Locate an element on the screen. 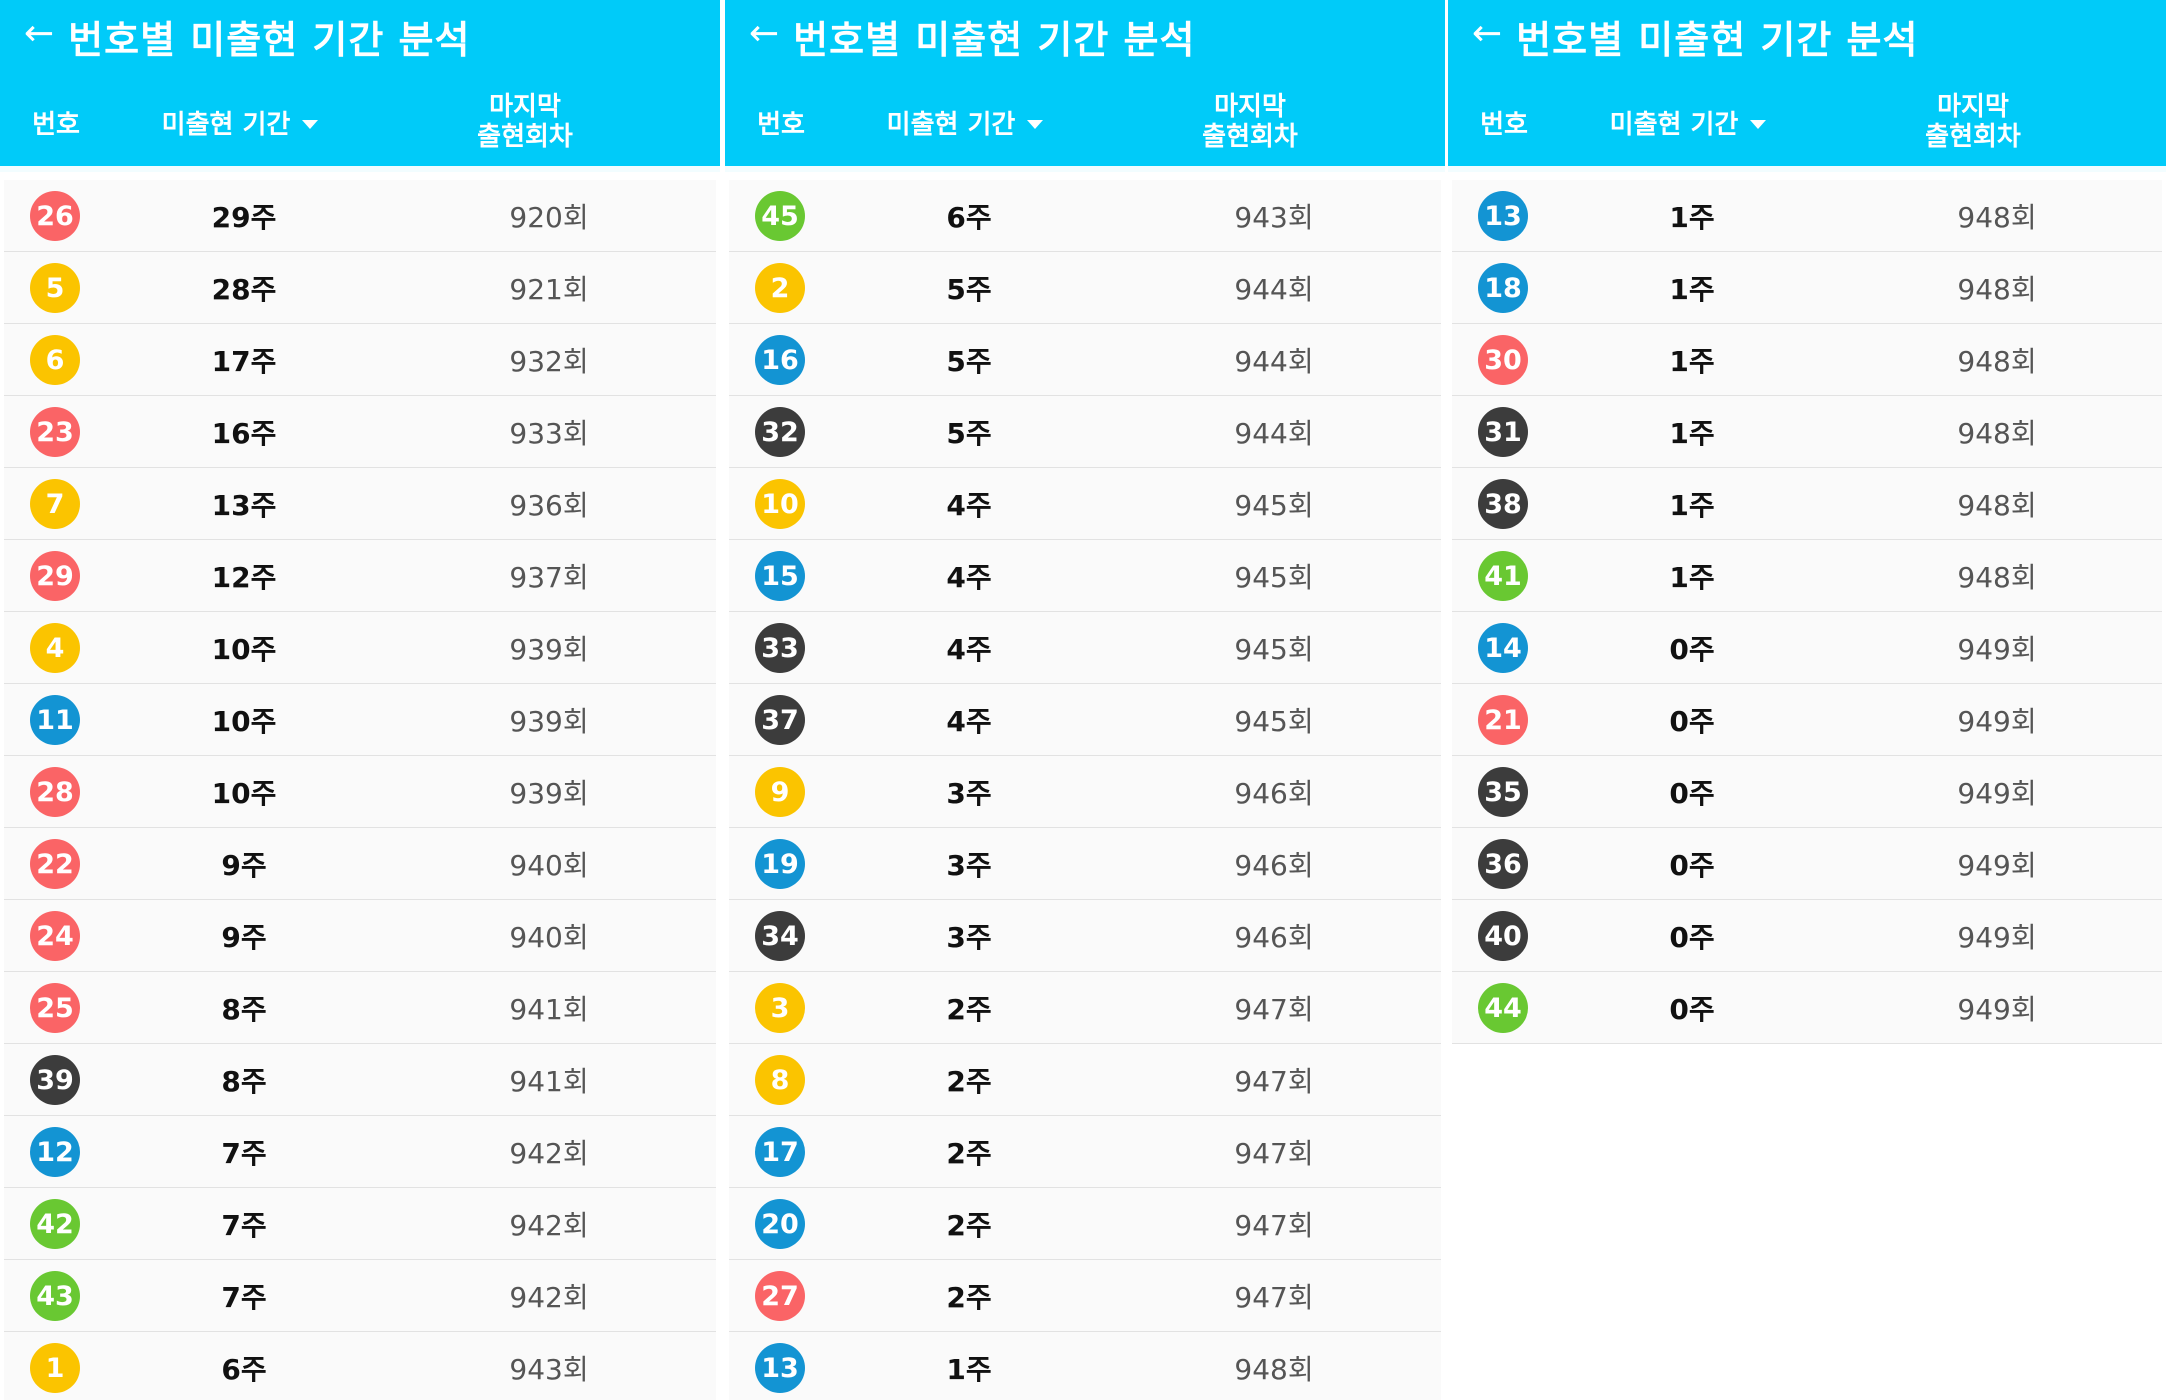  list-item: 33 4주 945회 is located at coordinates (1085, 648).